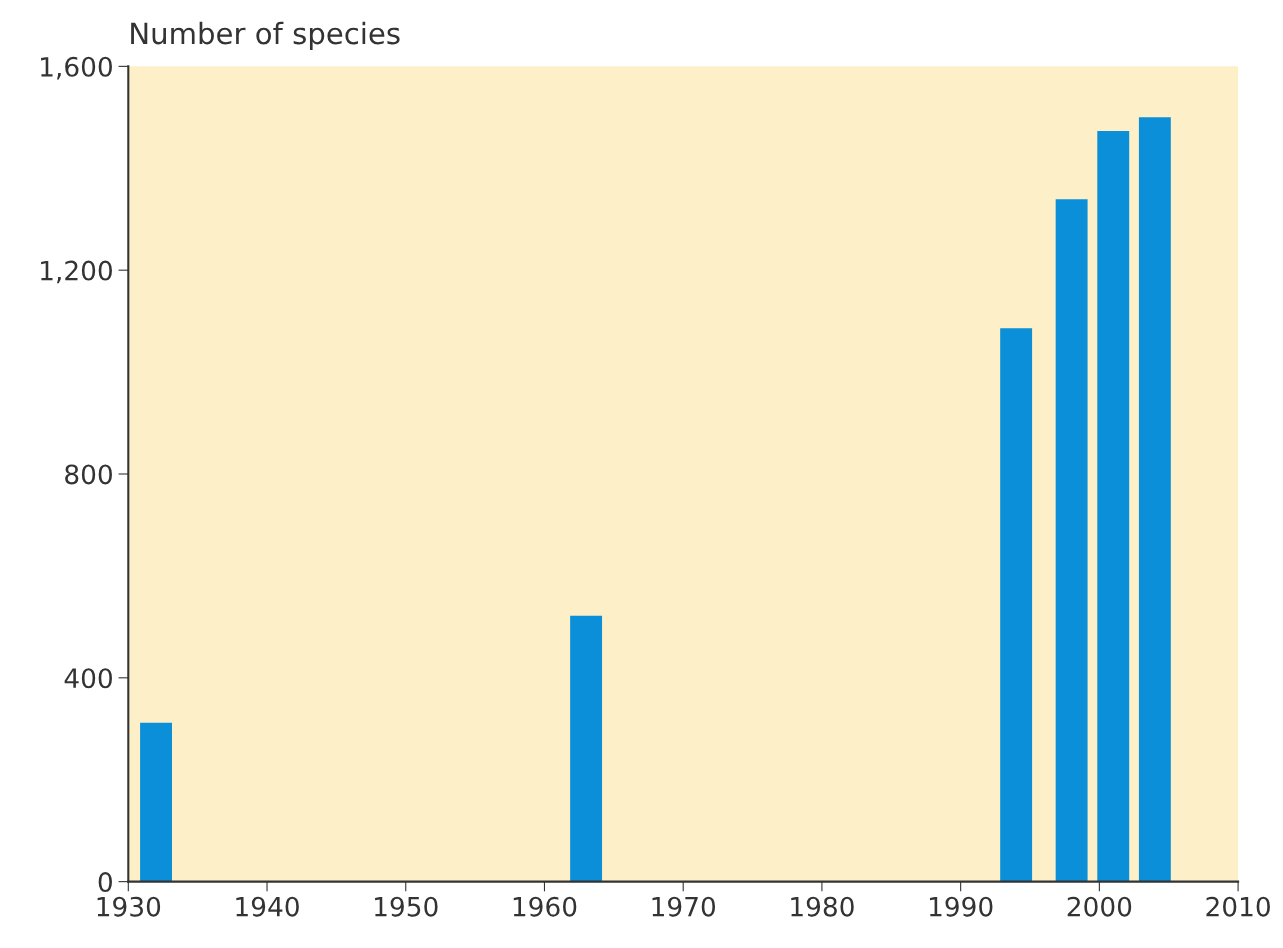 This screenshot has height=948, width=1283. I want to click on x-tick-label: 1960, so click(545, 906).